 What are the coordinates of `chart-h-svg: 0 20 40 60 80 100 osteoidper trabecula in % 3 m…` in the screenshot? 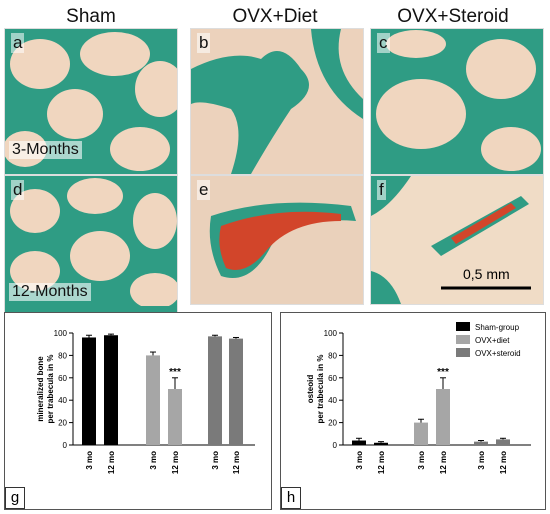 It's located at (418, 398).